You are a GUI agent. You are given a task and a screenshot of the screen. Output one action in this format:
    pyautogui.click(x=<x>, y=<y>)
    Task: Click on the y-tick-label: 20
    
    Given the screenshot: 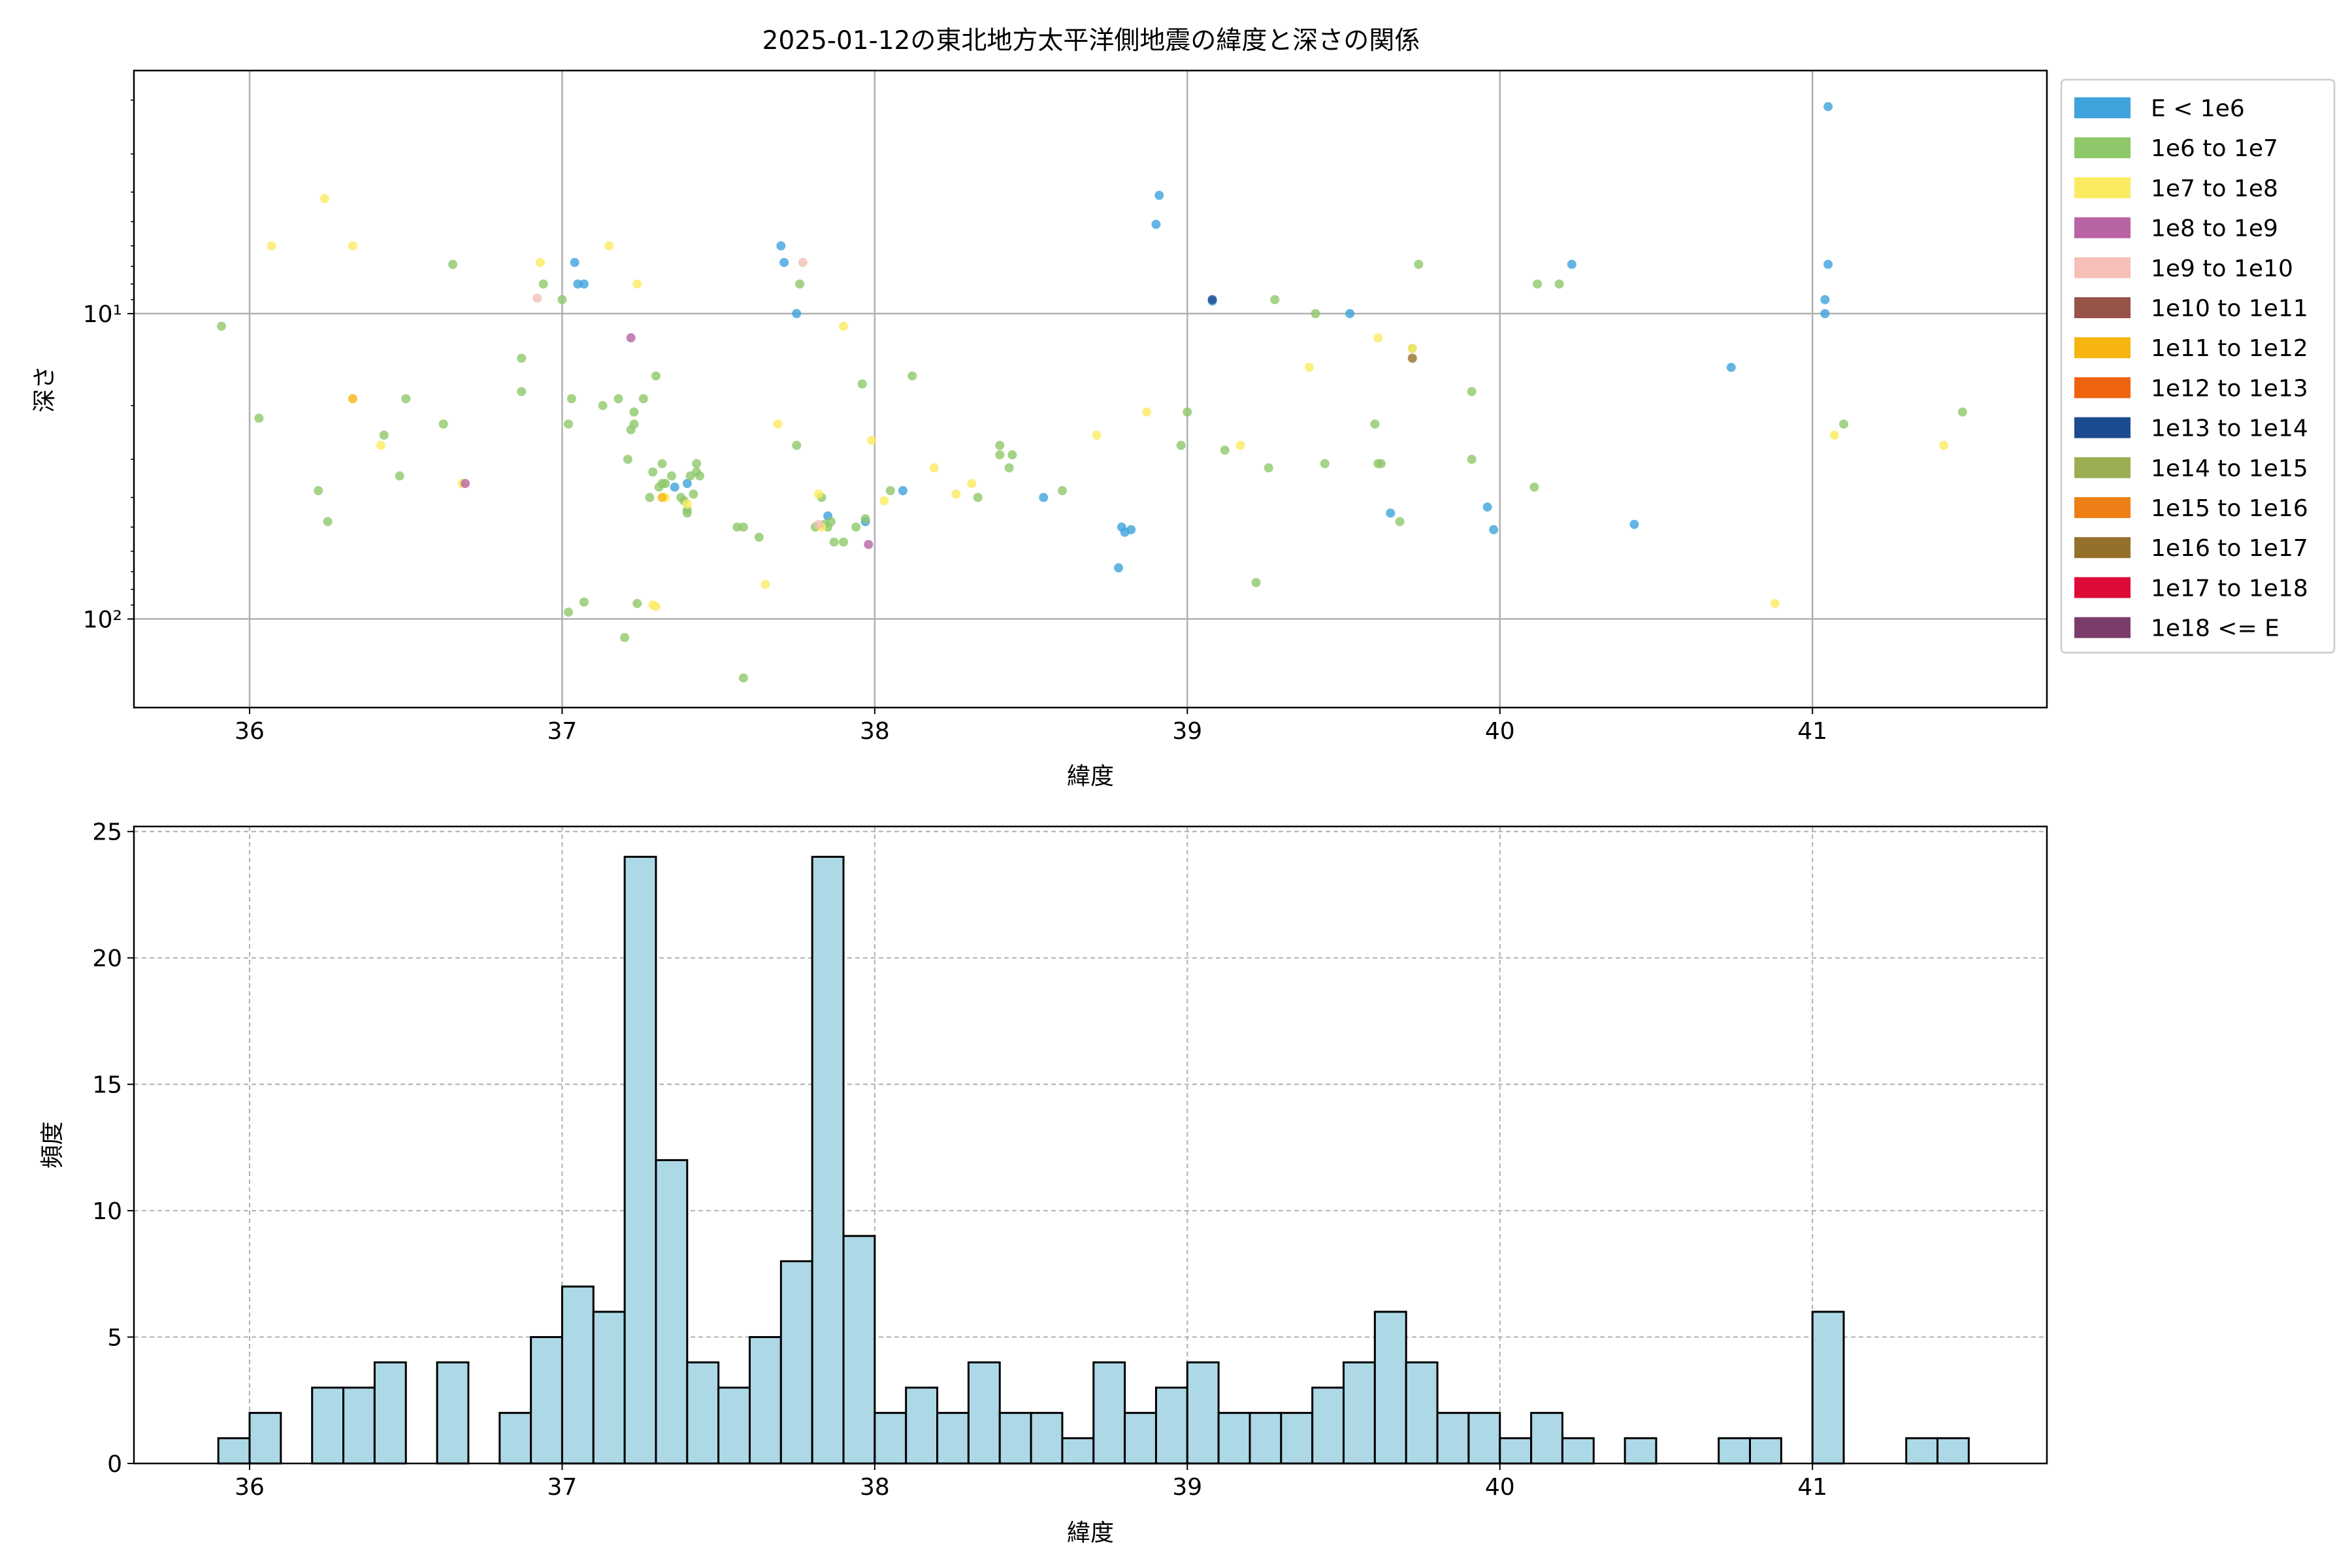 What is the action you would take?
    pyautogui.click(x=107, y=958)
    